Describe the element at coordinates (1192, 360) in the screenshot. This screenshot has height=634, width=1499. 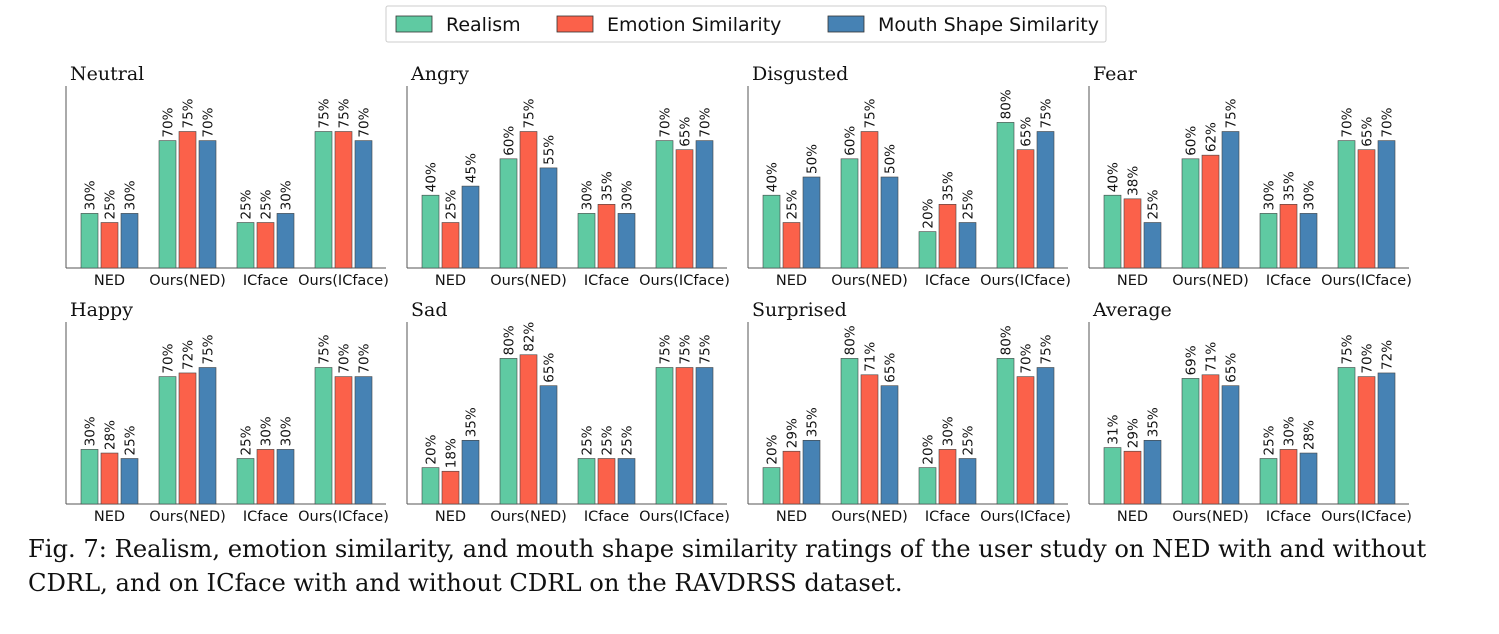
I see `data-label: 69%` at that location.